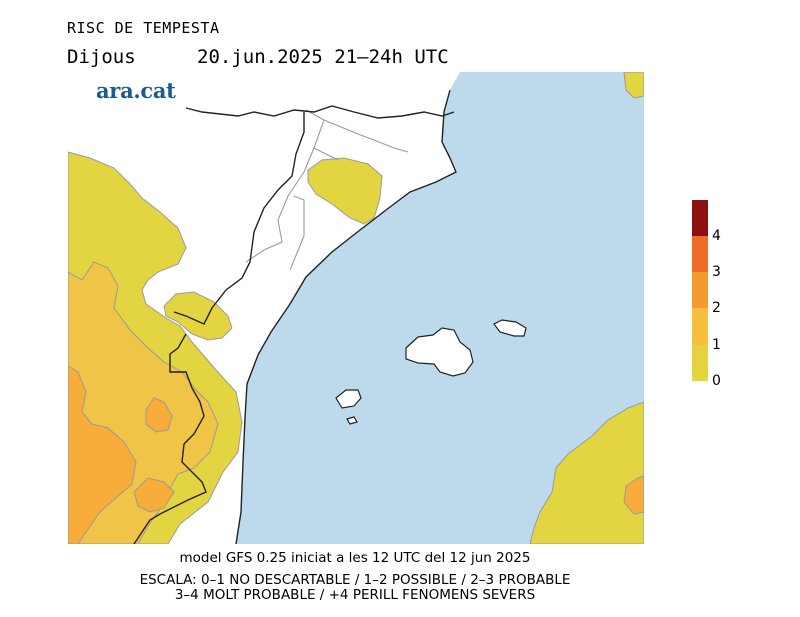  I want to click on legend-label-0: 0, so click(716, 381).